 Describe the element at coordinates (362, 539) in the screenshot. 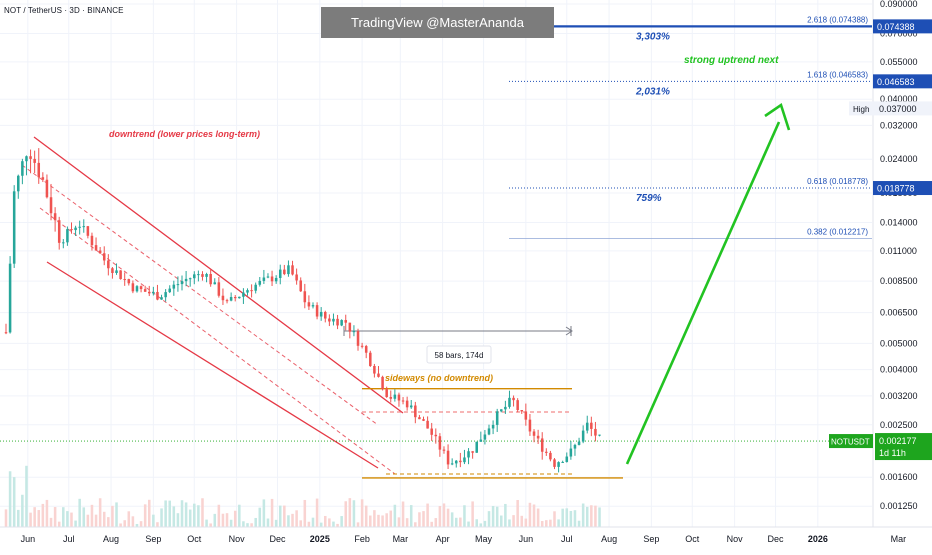

I see `x-tick-label-8: Feb` at that location.